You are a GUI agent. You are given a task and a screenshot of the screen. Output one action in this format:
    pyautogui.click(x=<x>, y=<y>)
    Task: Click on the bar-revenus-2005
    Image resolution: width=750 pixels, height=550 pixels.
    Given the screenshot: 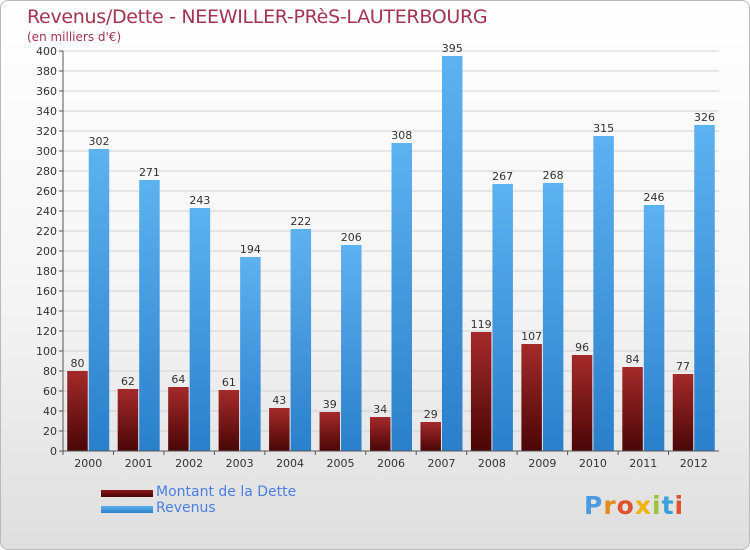 What is the action you would take?
    pyautogui.click(x=351, y=348)
    